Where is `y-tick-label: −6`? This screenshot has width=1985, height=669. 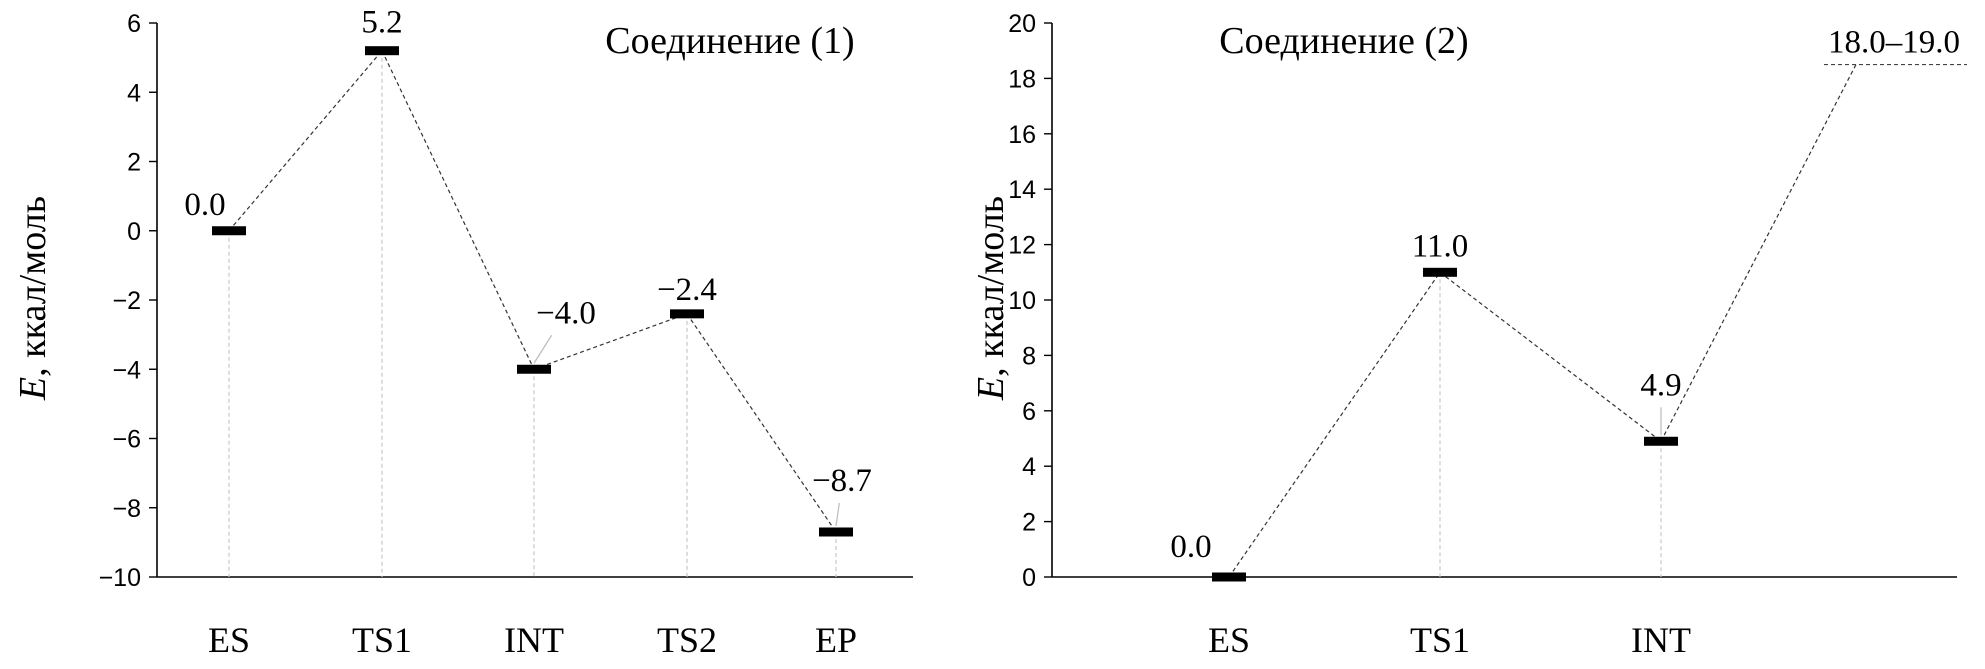
y-tick-label: −6 is located at coordinates (126, 440).